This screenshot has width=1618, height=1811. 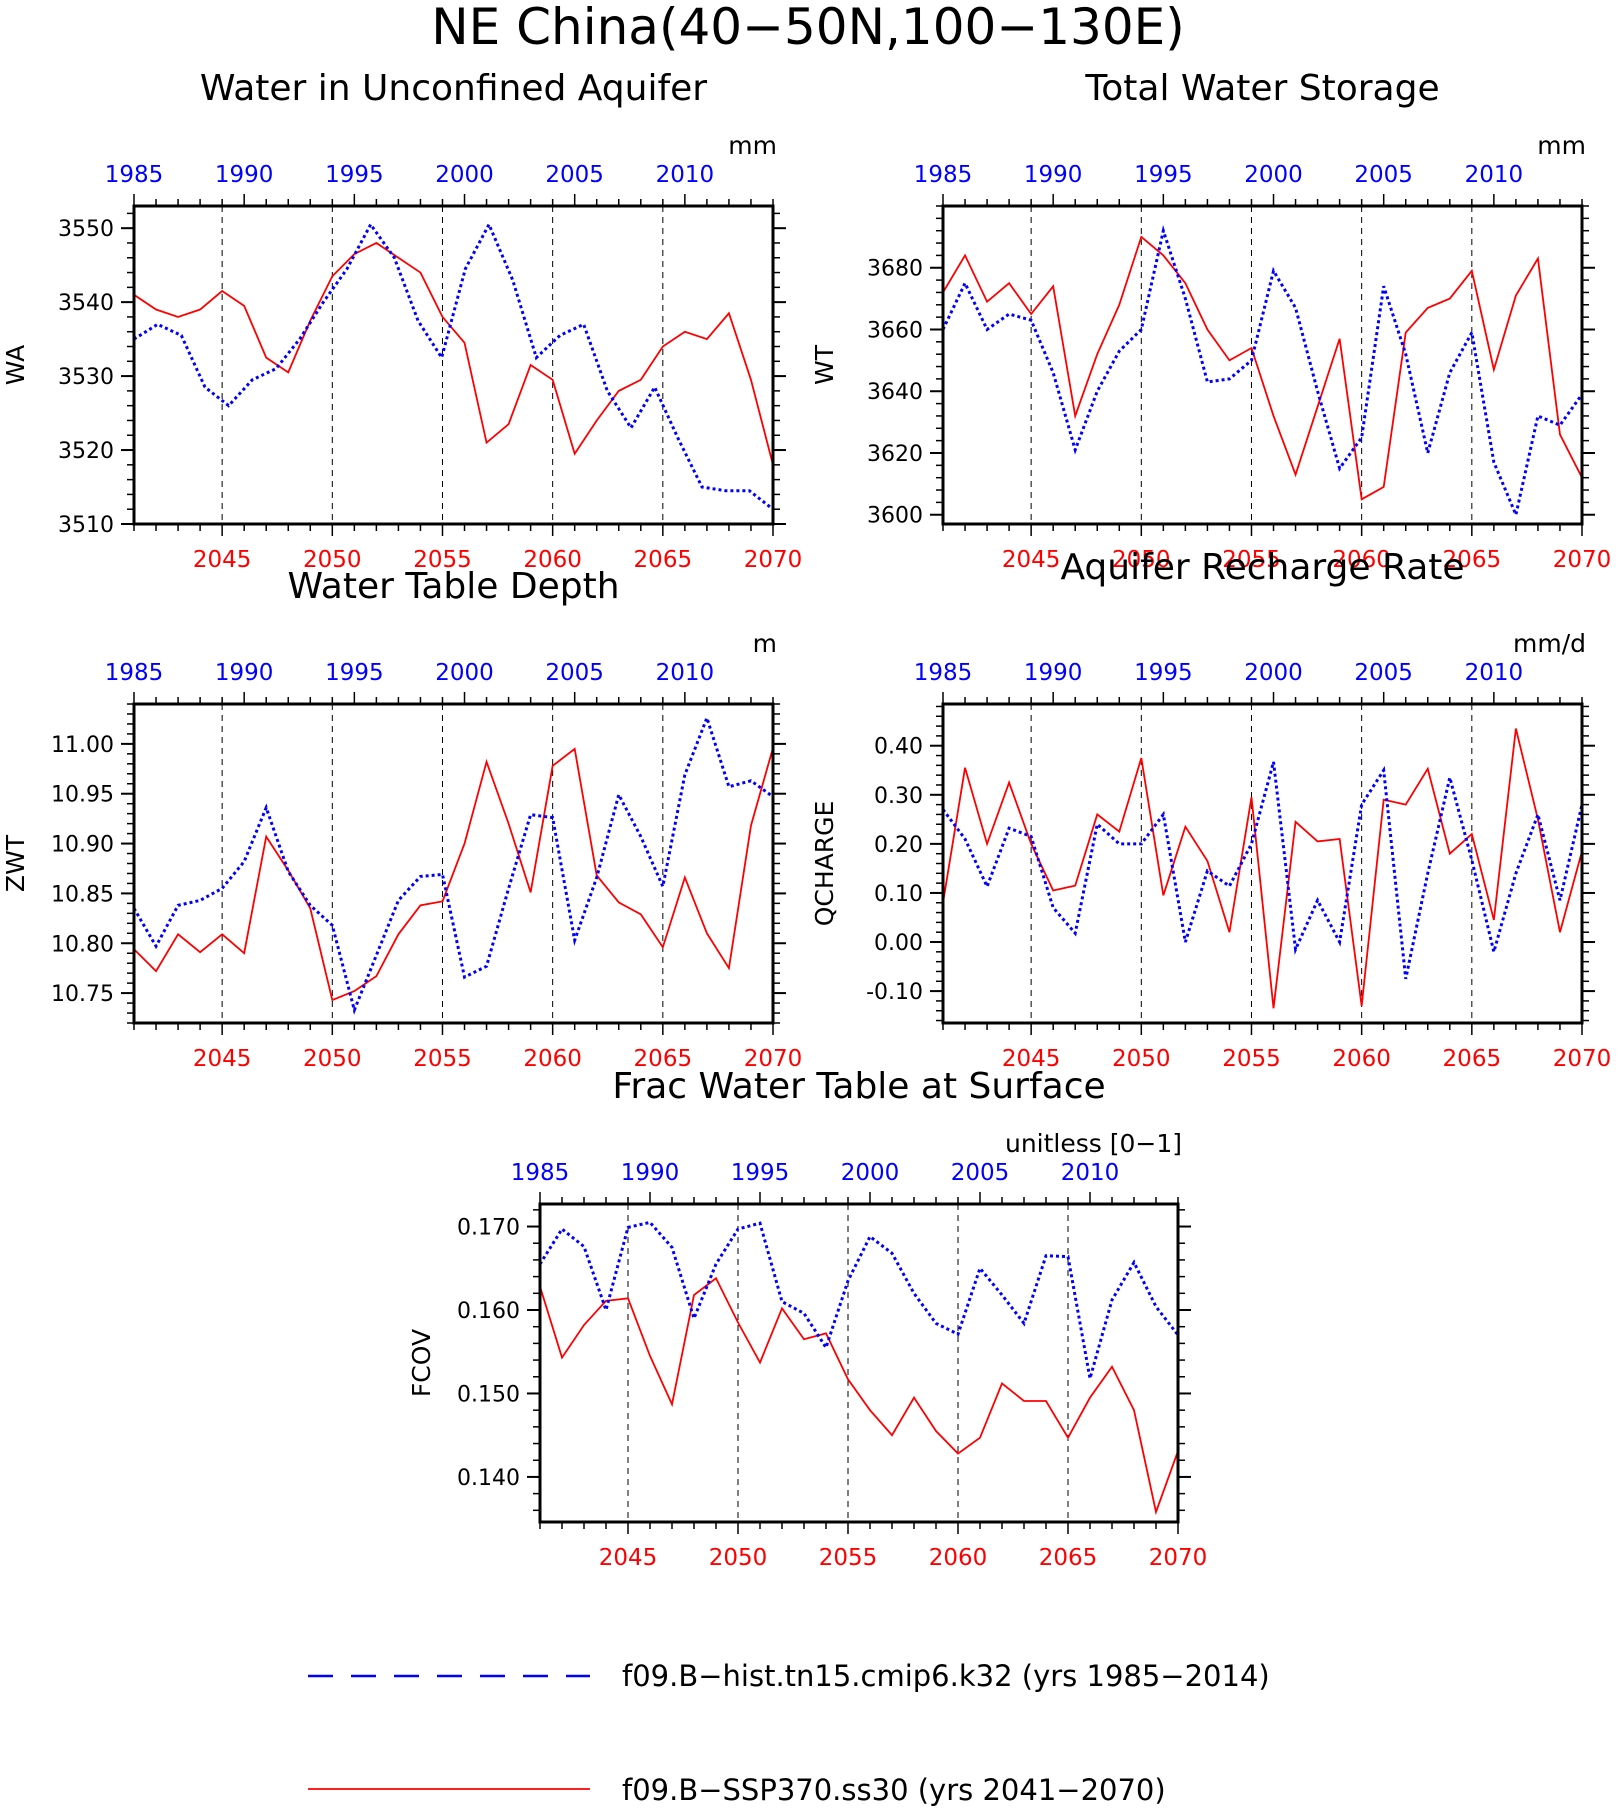 I want to click on y-axis-label: QCHARGE, so click(x=824, y=864).